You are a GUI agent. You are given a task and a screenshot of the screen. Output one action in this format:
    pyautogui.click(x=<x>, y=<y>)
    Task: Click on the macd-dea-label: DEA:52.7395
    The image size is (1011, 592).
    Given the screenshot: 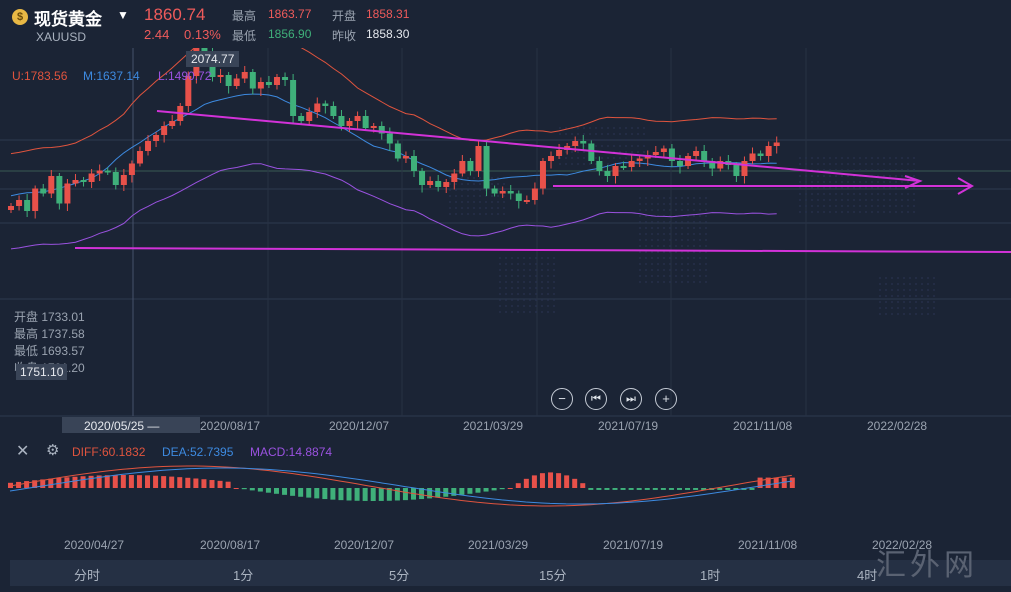 What is the action you would take?
    pyautogui.click(x=198, y=452)
    